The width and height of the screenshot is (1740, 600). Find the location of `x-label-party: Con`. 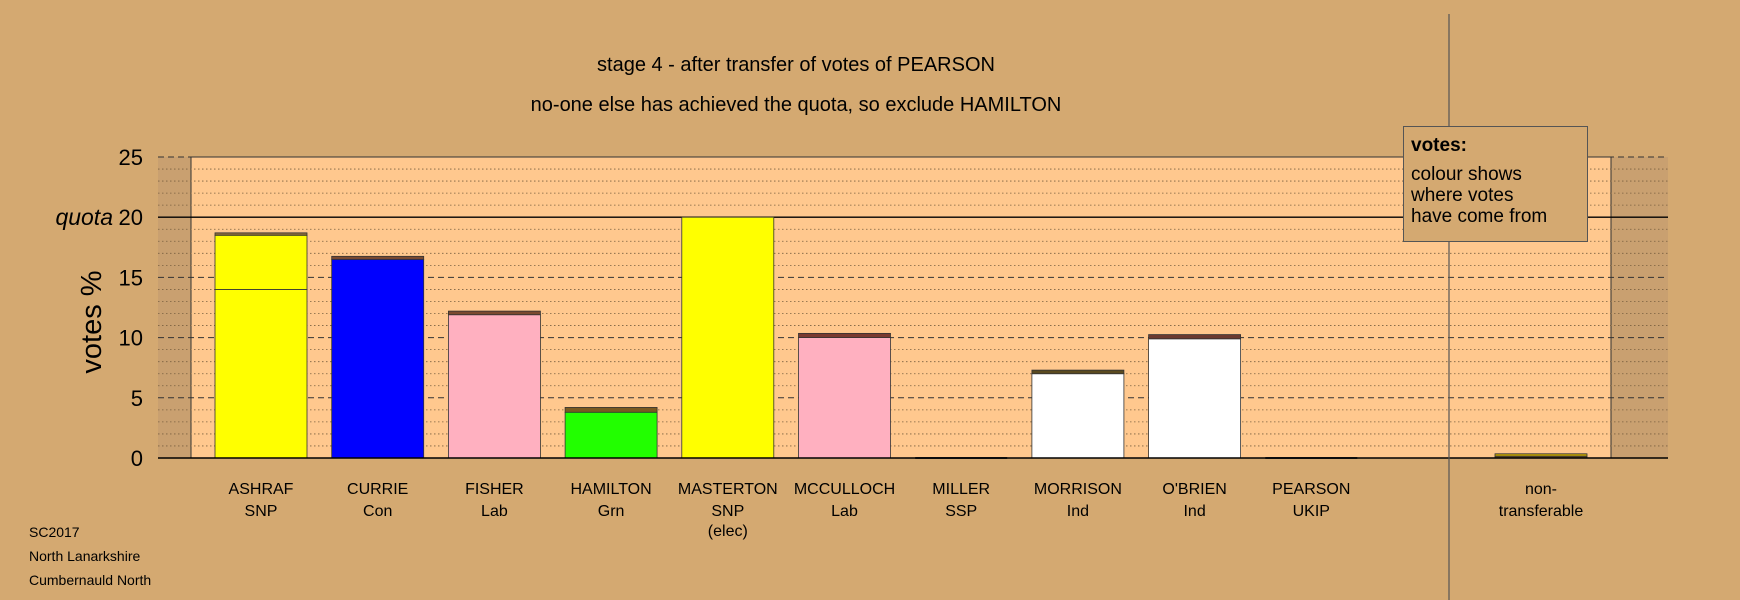

x-label-party: Con is located at coordinates (377, 511).